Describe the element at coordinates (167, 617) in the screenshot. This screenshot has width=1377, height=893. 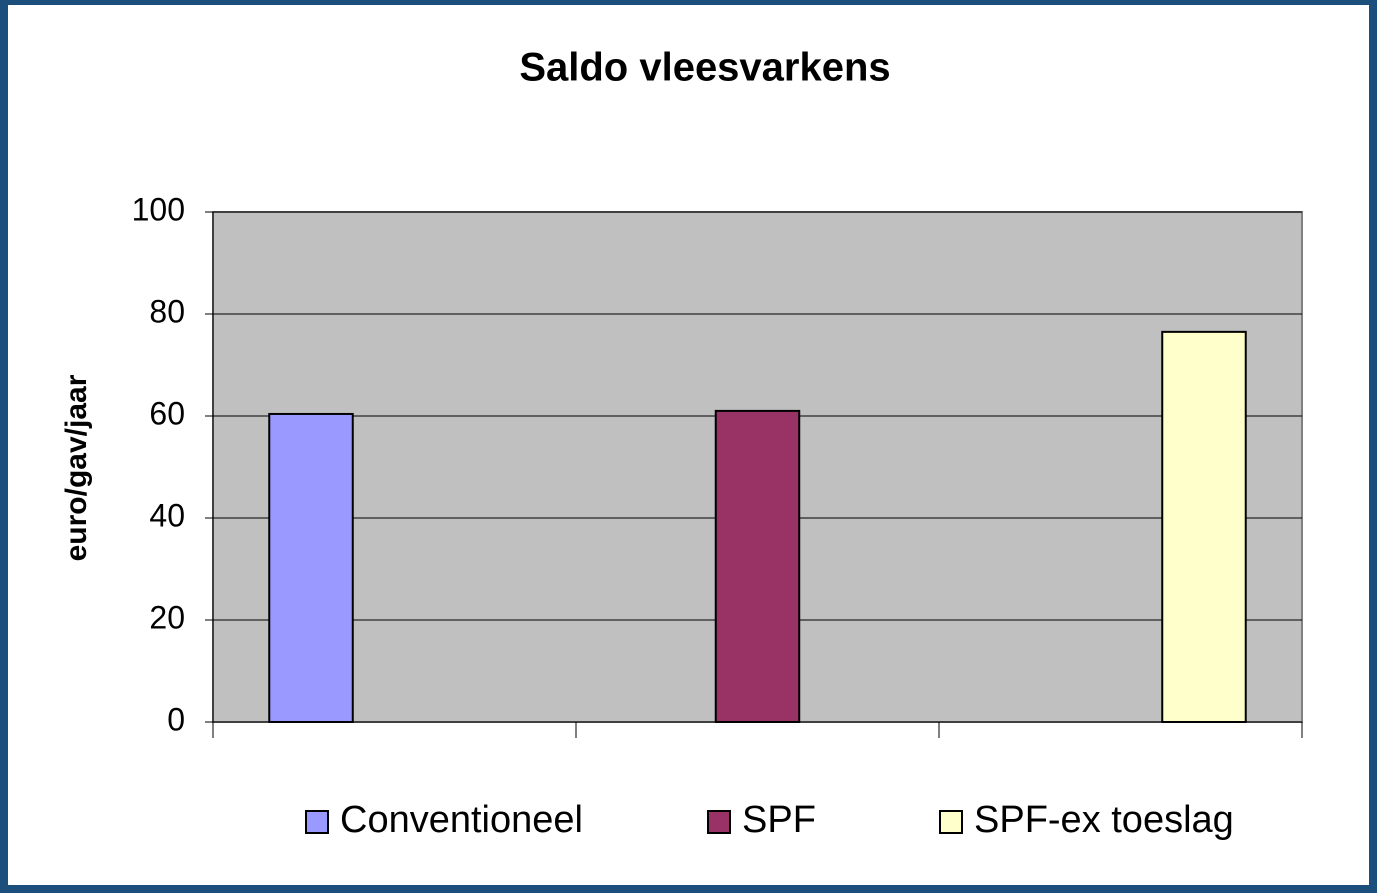
I see `y-tick-label: 20` at that location.